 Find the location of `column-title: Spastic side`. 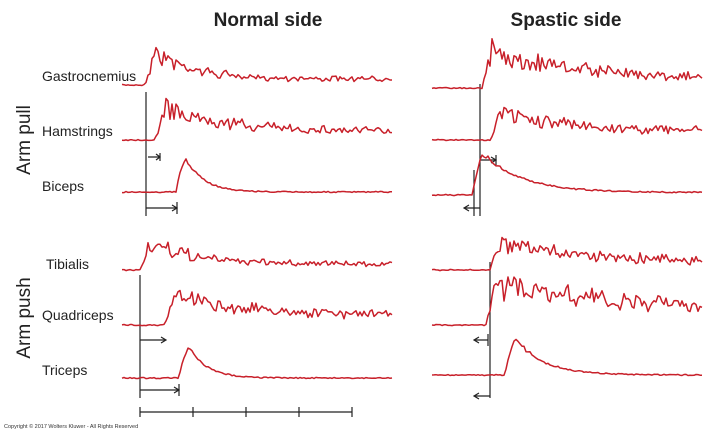

column-title: Spastic side is located at coordinates (566, 20).